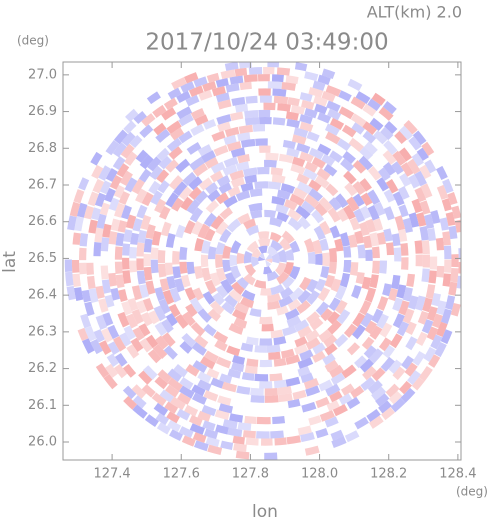 The image size is (491, 525). I want to click on y-unit: (deg), so click(33, 41).